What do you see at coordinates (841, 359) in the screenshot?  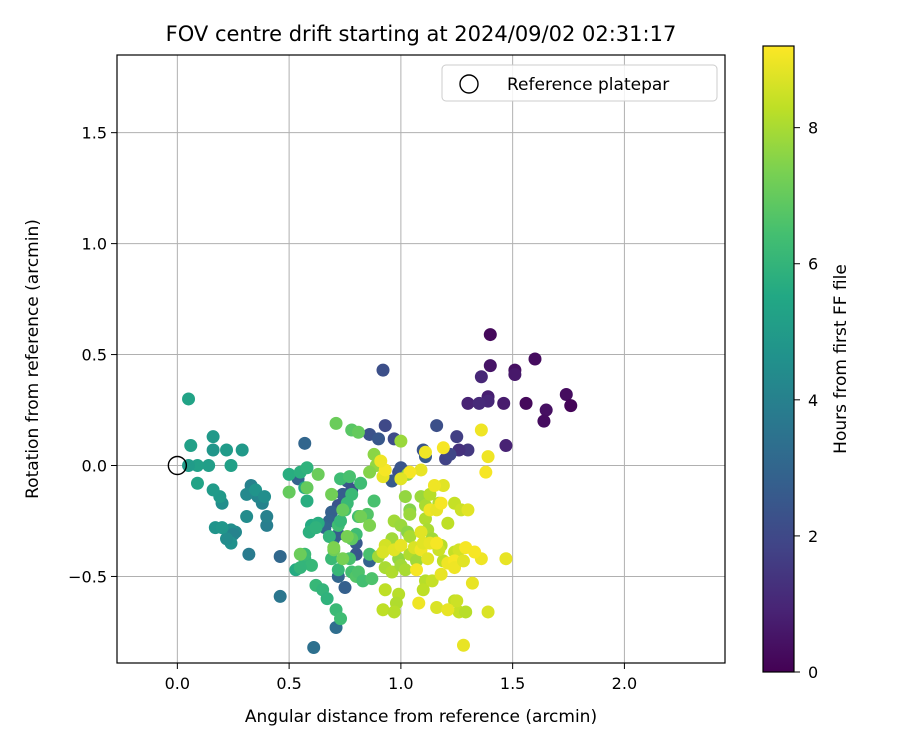 I see `colorbar-label: Hours from first FF file` at bounding box center [841, 359].